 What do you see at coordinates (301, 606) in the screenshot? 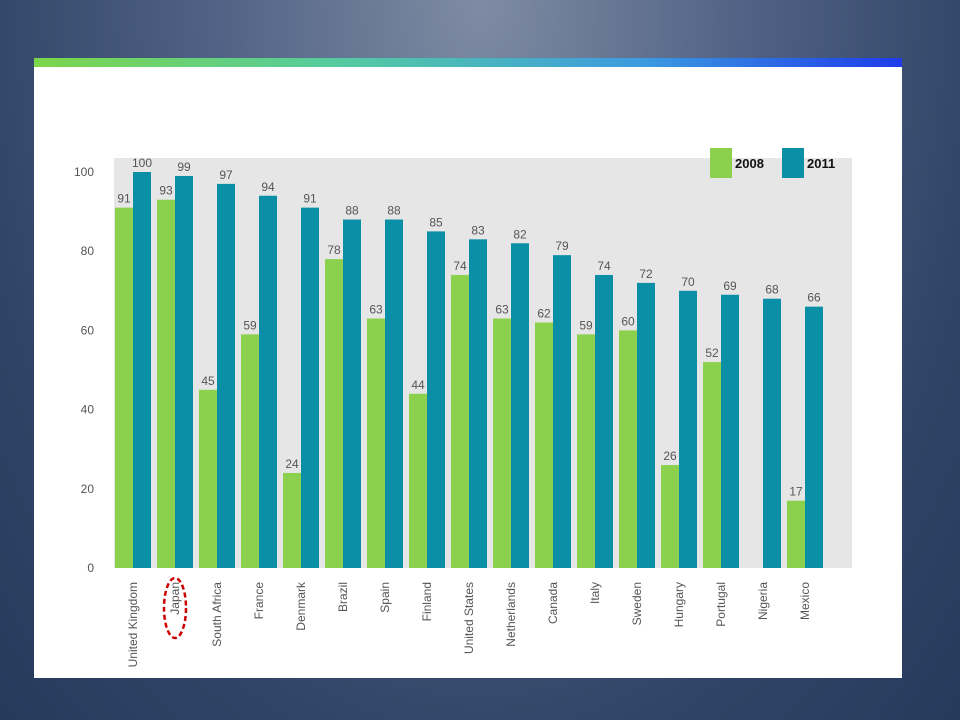
I see `category-label: Denmark` at bounding box center [301, 606].